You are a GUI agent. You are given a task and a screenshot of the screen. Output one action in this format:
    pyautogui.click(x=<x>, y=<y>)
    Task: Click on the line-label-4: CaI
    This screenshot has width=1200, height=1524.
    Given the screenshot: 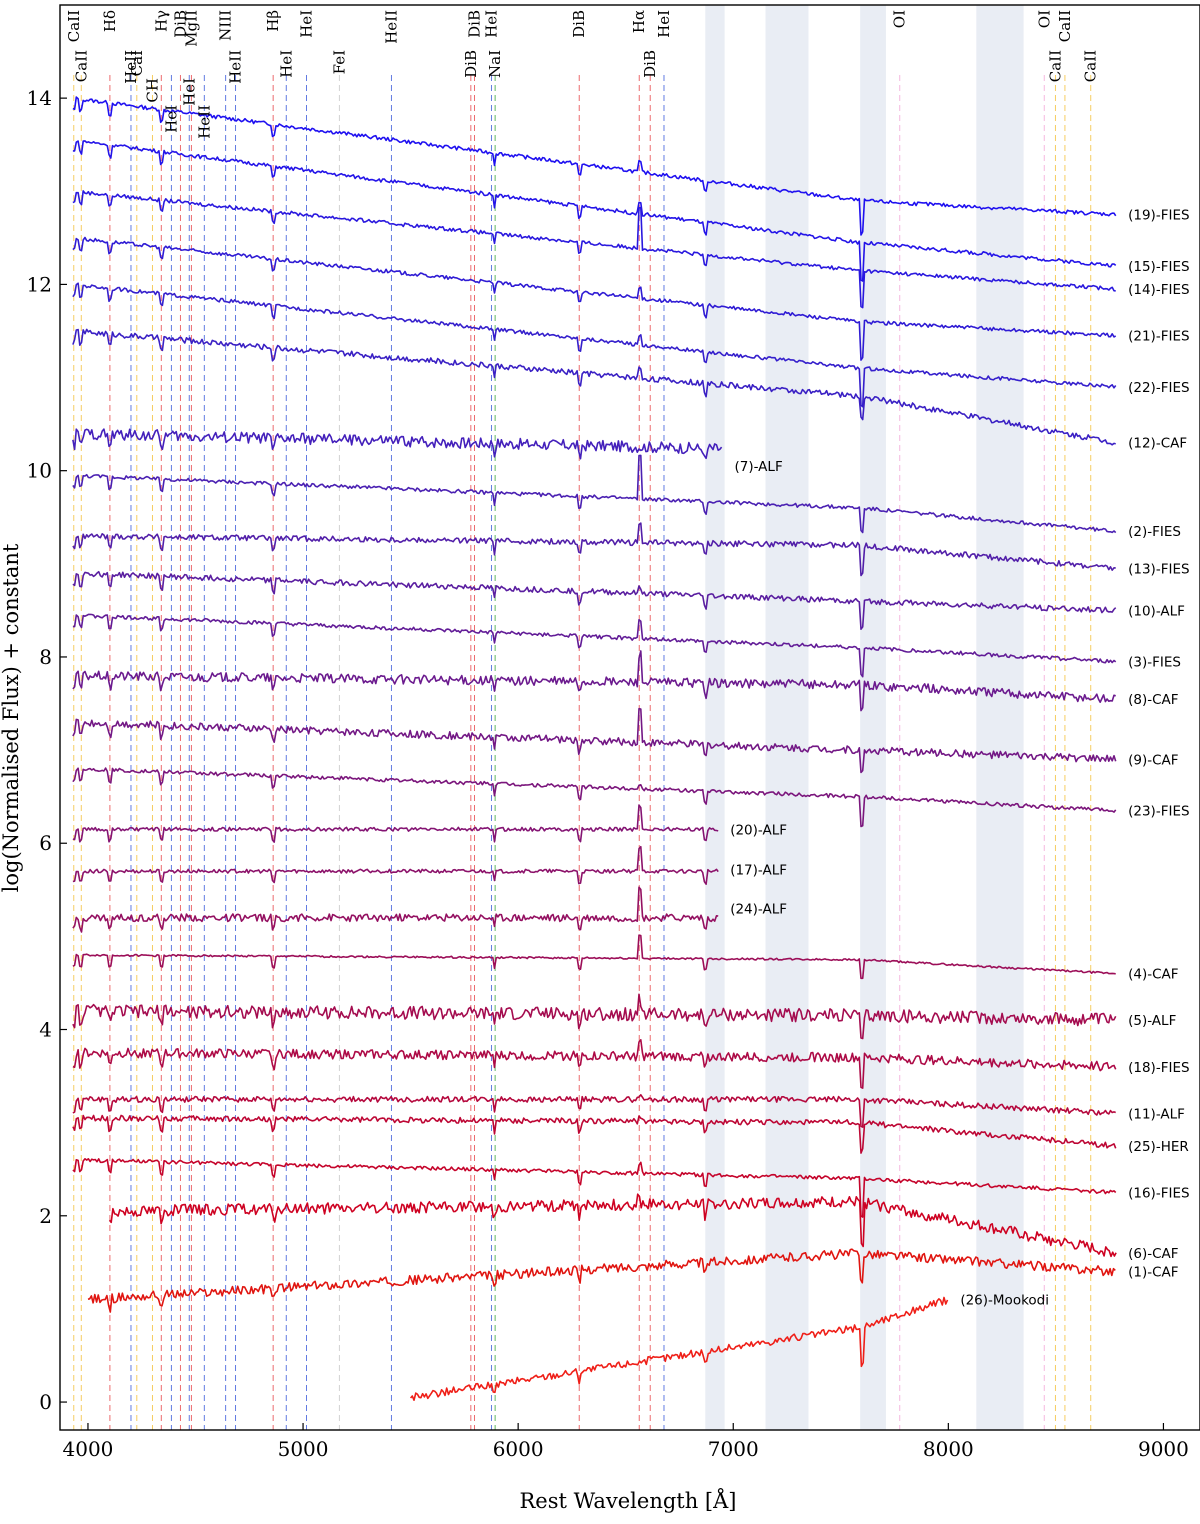 What is the action you would take?
    pyautogui.click(x=137, y=63)
    